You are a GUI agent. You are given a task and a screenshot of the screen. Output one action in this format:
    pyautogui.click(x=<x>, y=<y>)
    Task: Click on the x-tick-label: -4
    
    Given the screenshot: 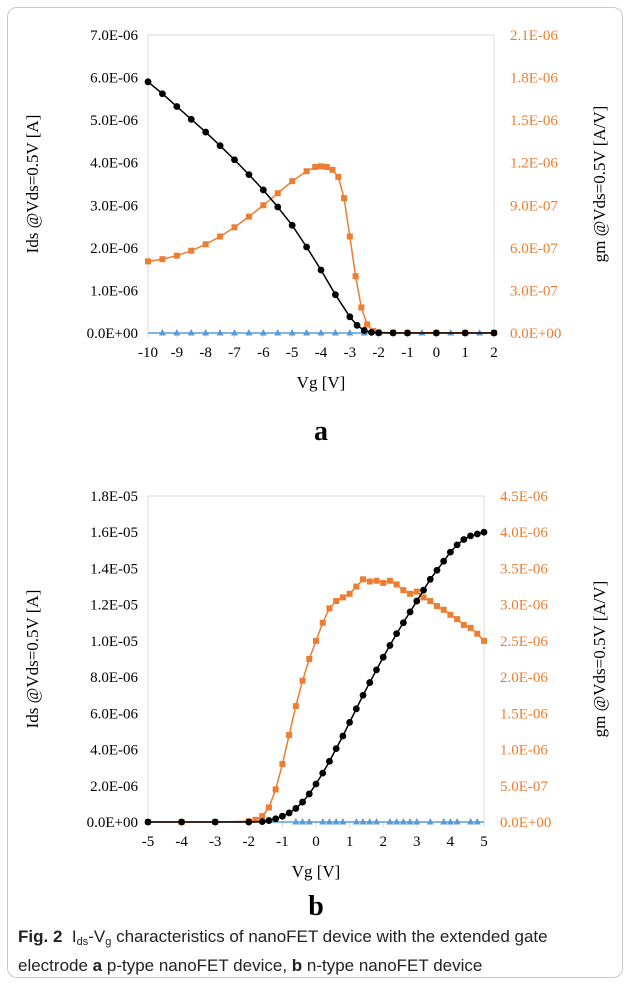 What is the action you would take?
    pyautogui.click(x=321, y=353)
    